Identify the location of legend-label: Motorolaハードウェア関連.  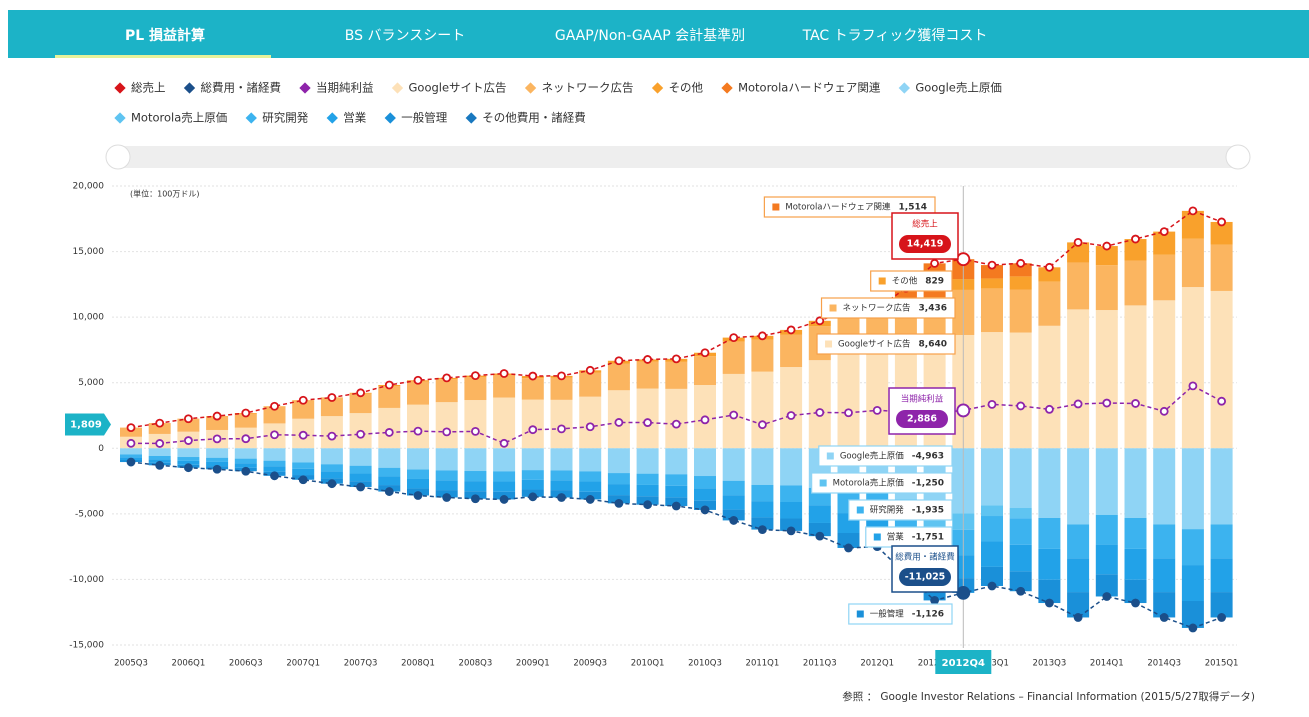
(809, 88).